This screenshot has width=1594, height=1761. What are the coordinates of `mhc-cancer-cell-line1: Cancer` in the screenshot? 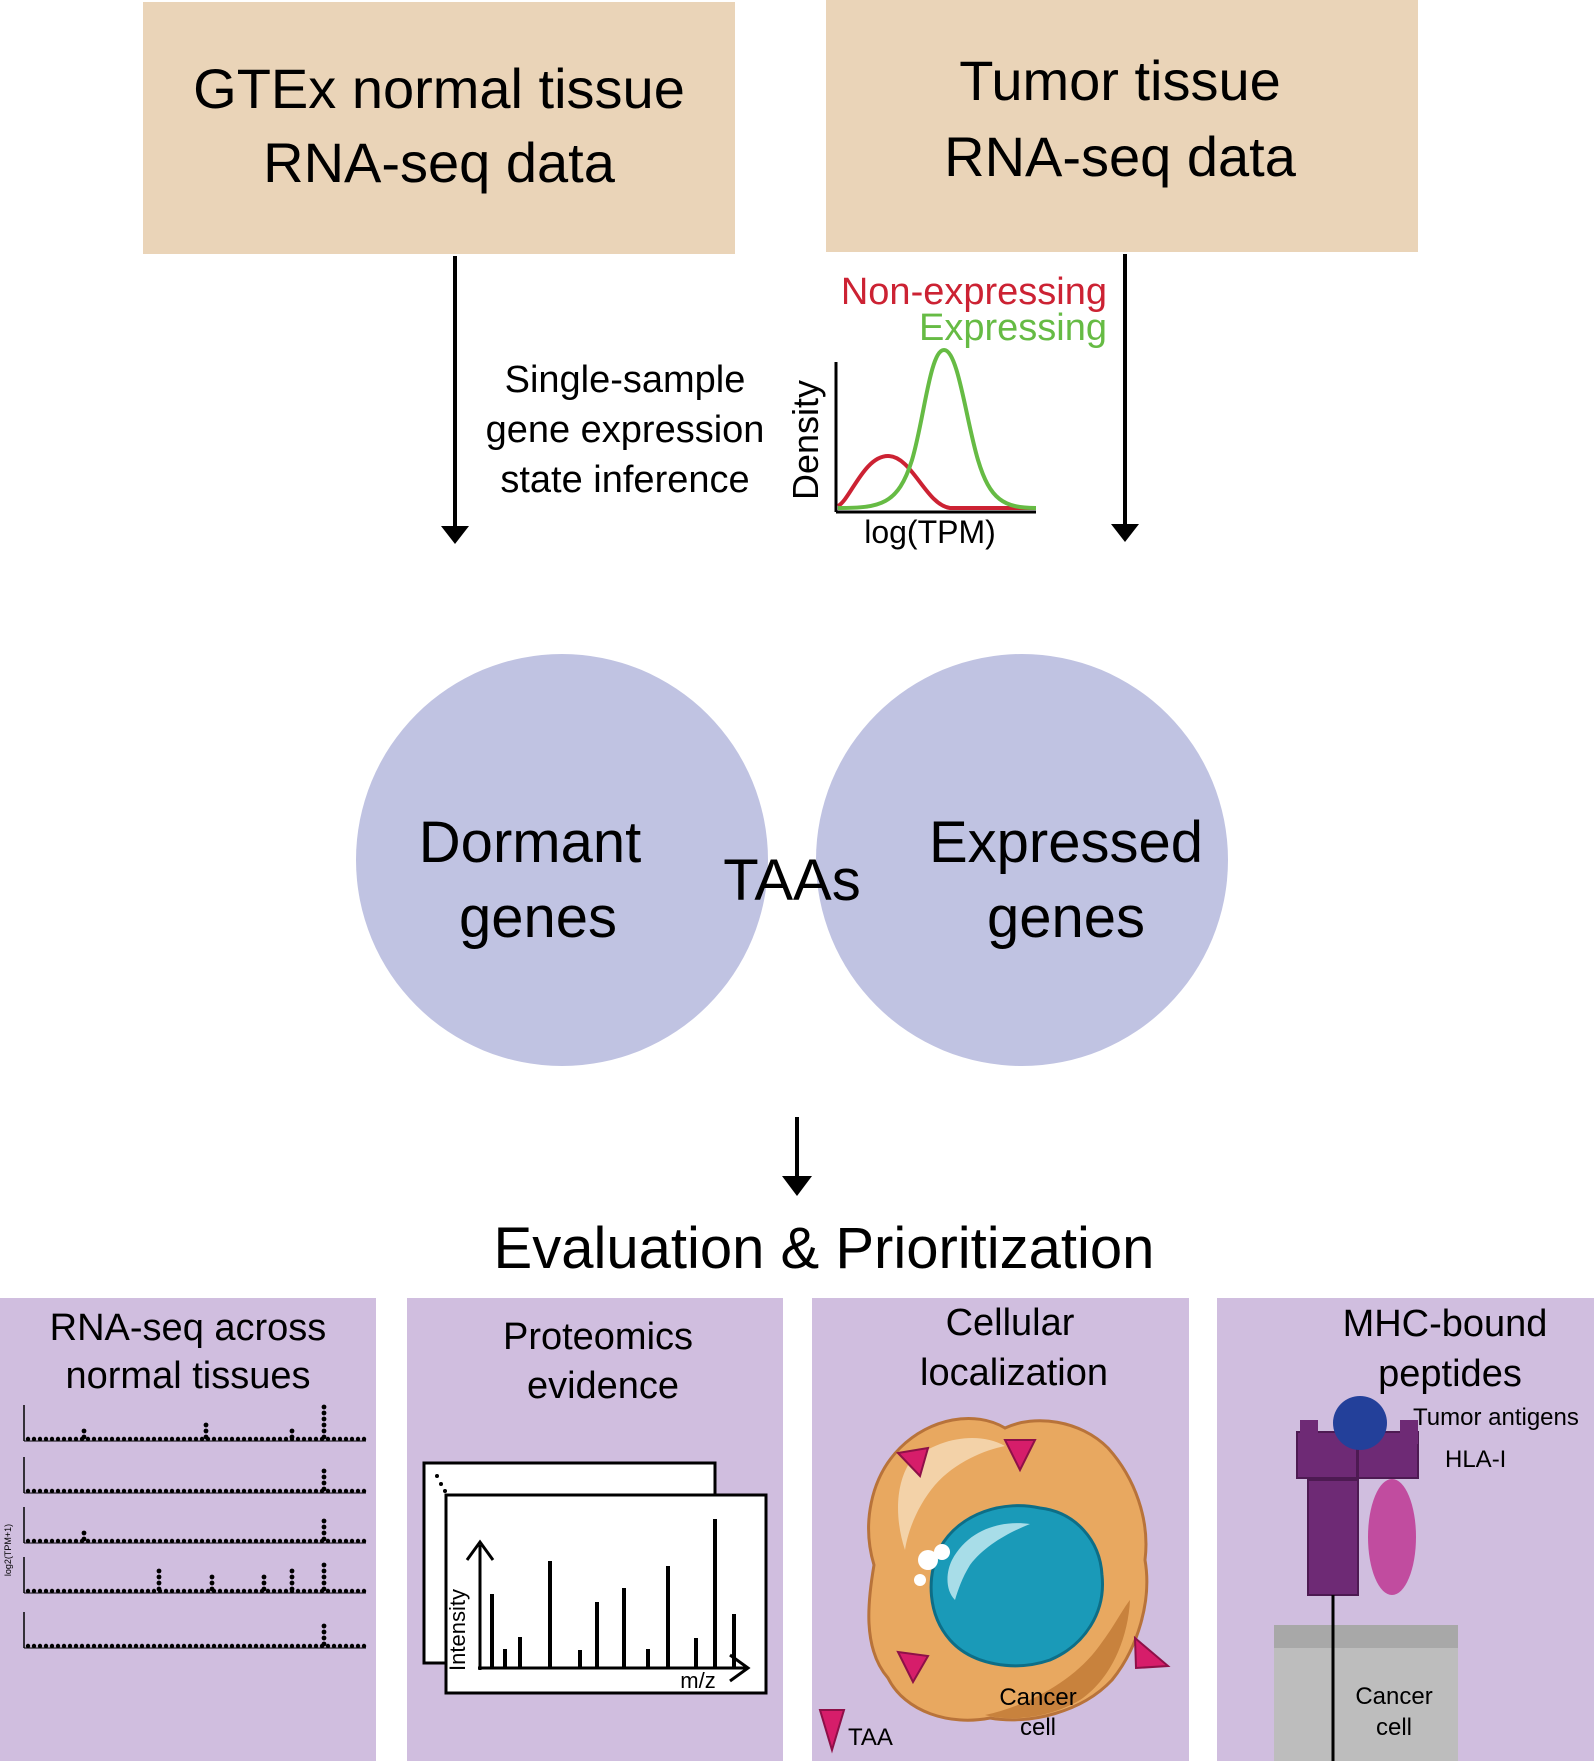 It's located at (1393, 1696).